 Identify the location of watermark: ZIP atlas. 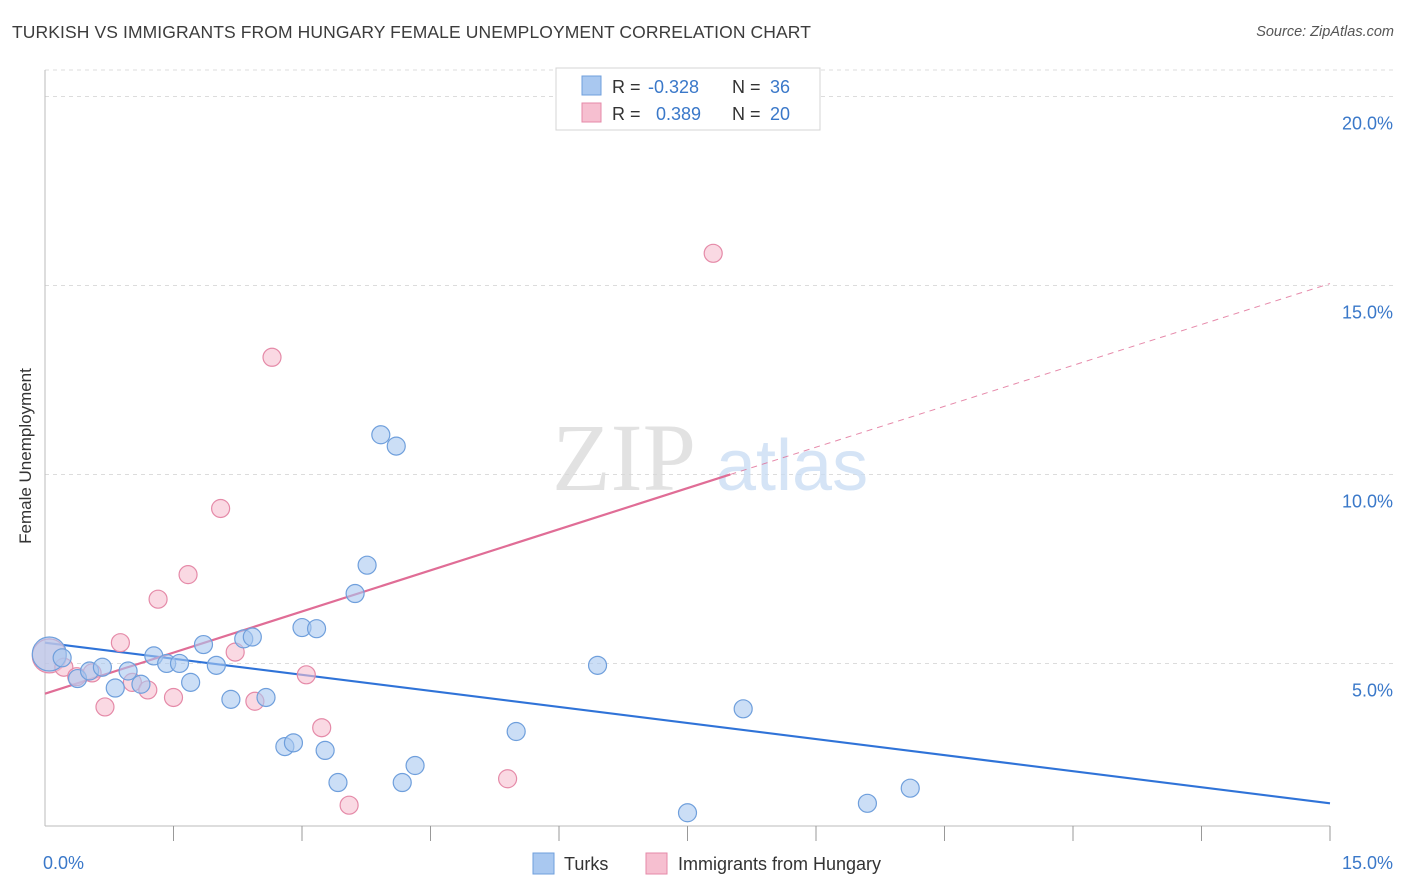
(710, 457).